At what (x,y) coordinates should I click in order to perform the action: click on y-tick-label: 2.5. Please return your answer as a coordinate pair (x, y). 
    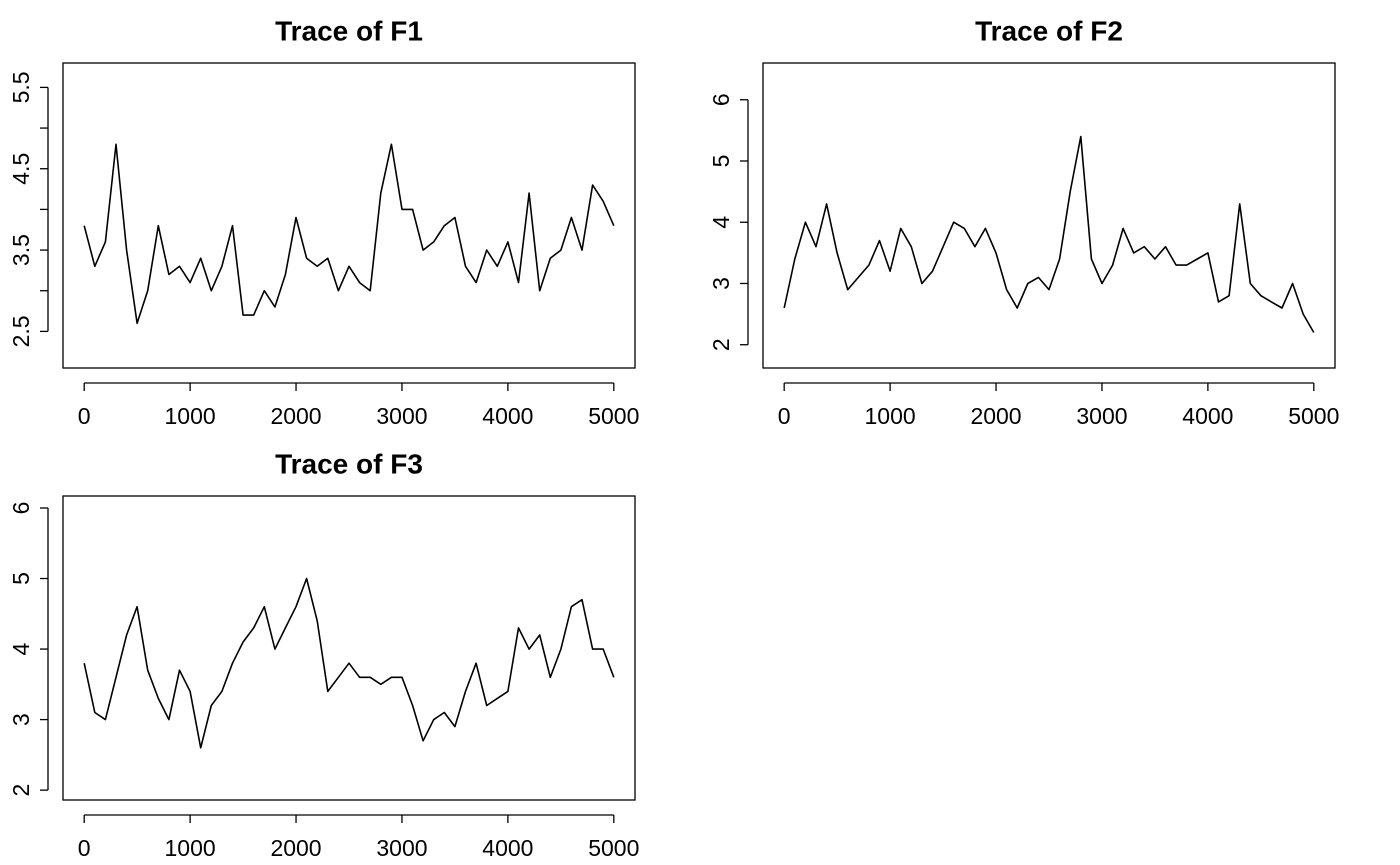
    Looking at the image, I should click on (21, 331).